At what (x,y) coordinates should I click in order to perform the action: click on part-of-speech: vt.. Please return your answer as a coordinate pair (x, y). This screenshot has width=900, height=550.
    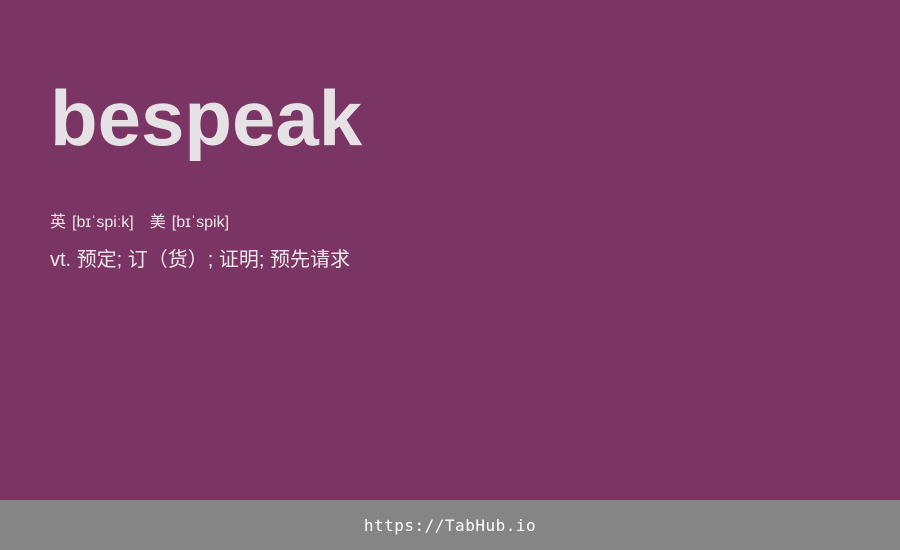
    Looking at the image, I should click on (61, 260).